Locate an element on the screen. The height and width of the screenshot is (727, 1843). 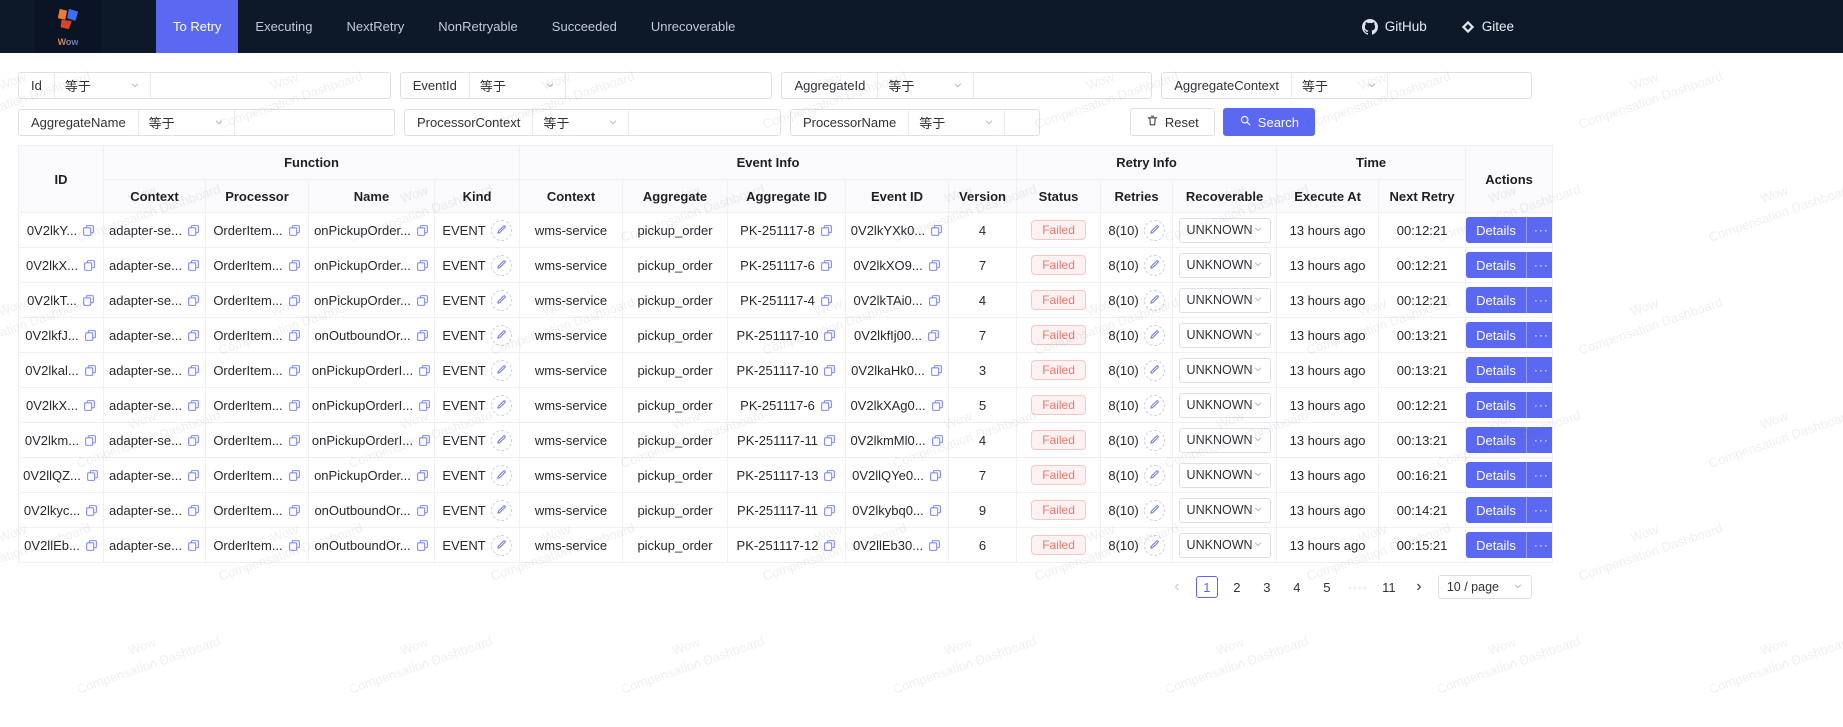
gitee-link: Gitee is located at coordinates (1487, 26).